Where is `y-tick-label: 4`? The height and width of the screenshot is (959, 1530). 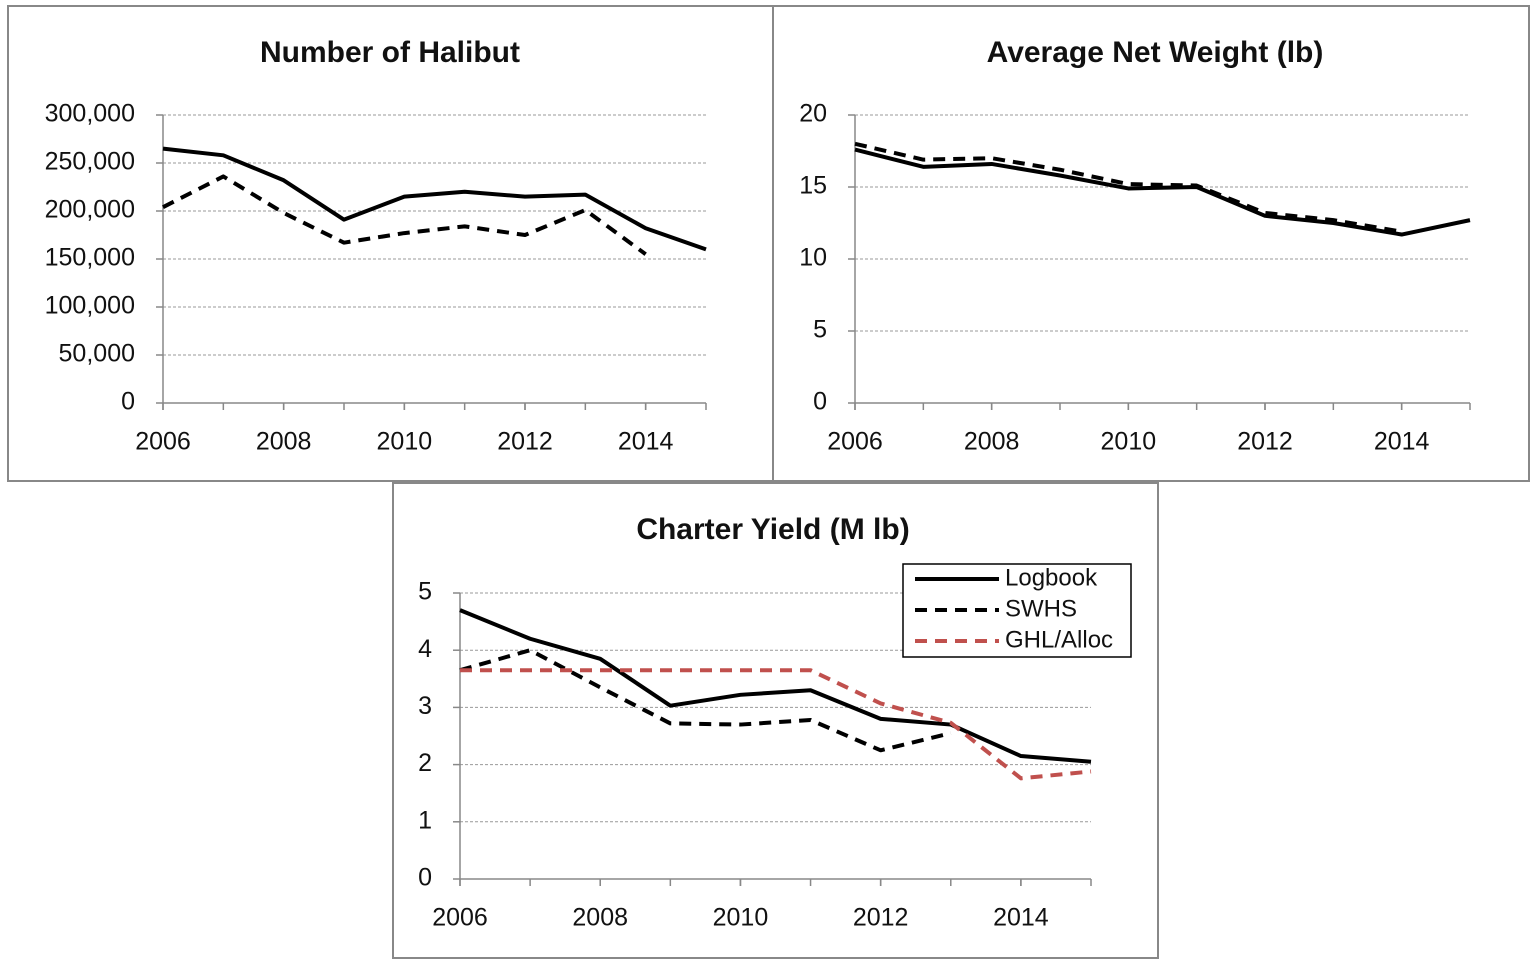 y-tick-label: 4 is located at coordinates (425, 649).